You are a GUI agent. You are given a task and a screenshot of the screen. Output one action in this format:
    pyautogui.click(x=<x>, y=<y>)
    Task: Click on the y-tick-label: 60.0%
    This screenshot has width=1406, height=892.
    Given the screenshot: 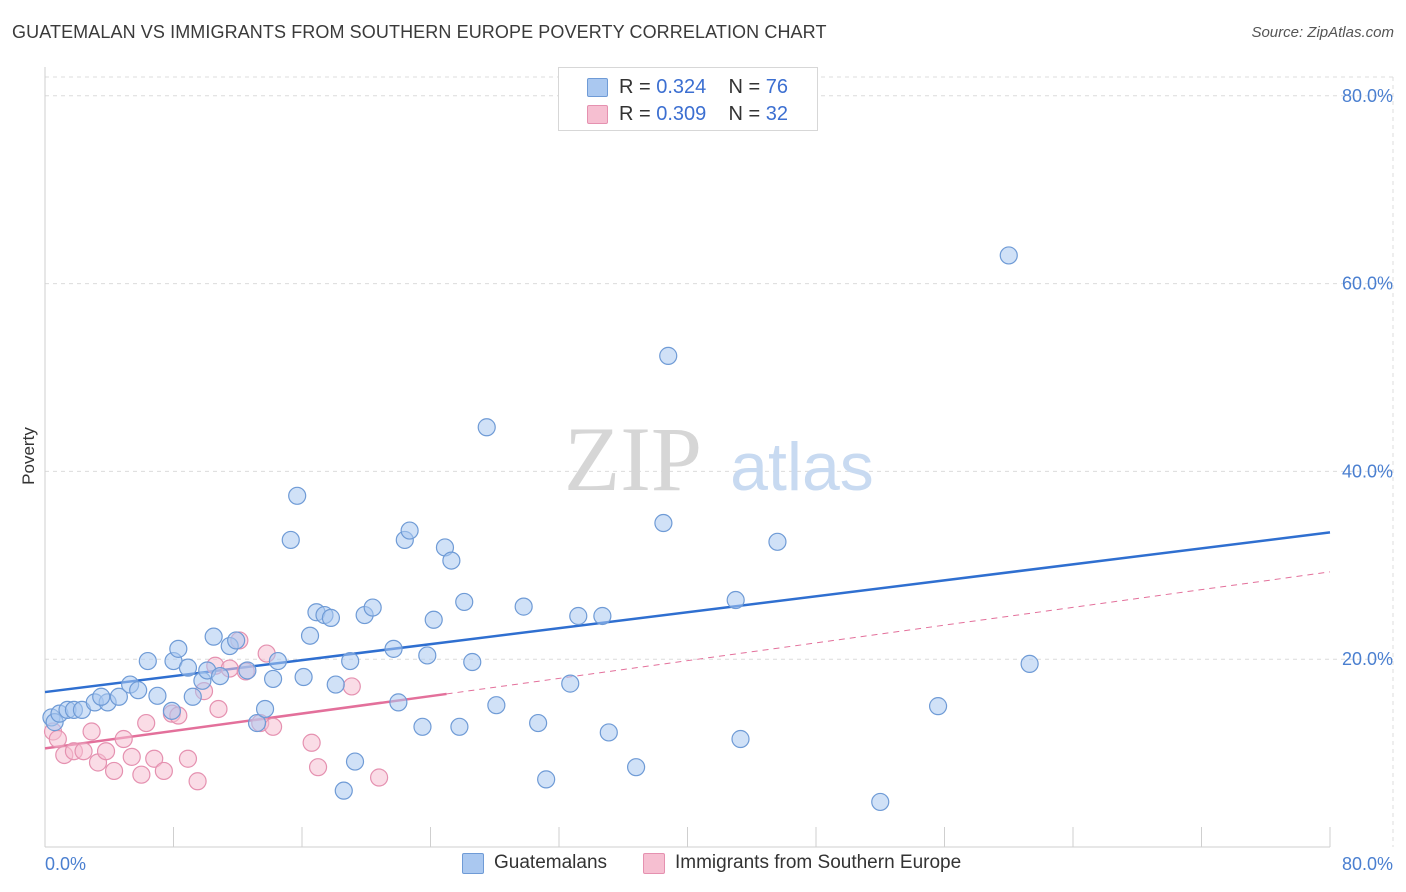 What is the action you would take?
    pyautogui.click(x=1367, y=284)
    